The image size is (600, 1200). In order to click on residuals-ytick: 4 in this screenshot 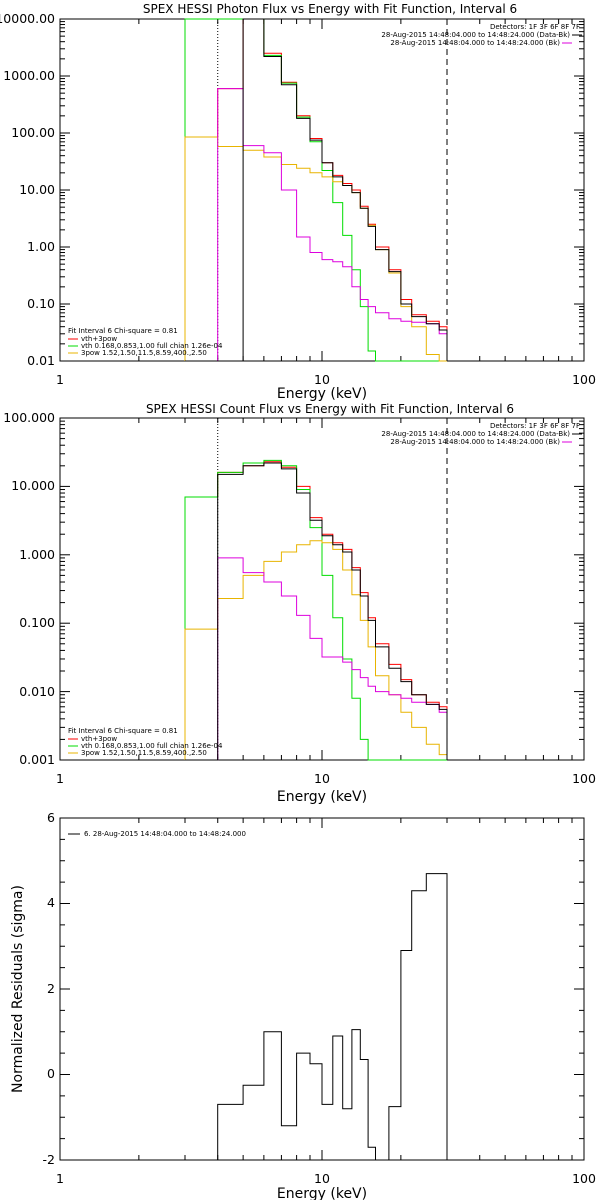, I will do `click(51, 902)`.